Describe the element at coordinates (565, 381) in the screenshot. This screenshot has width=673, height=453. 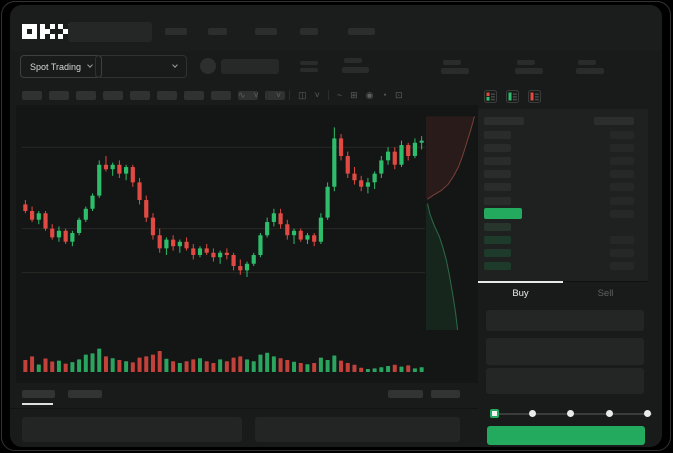
I see `total-input-skeleton` at that location.